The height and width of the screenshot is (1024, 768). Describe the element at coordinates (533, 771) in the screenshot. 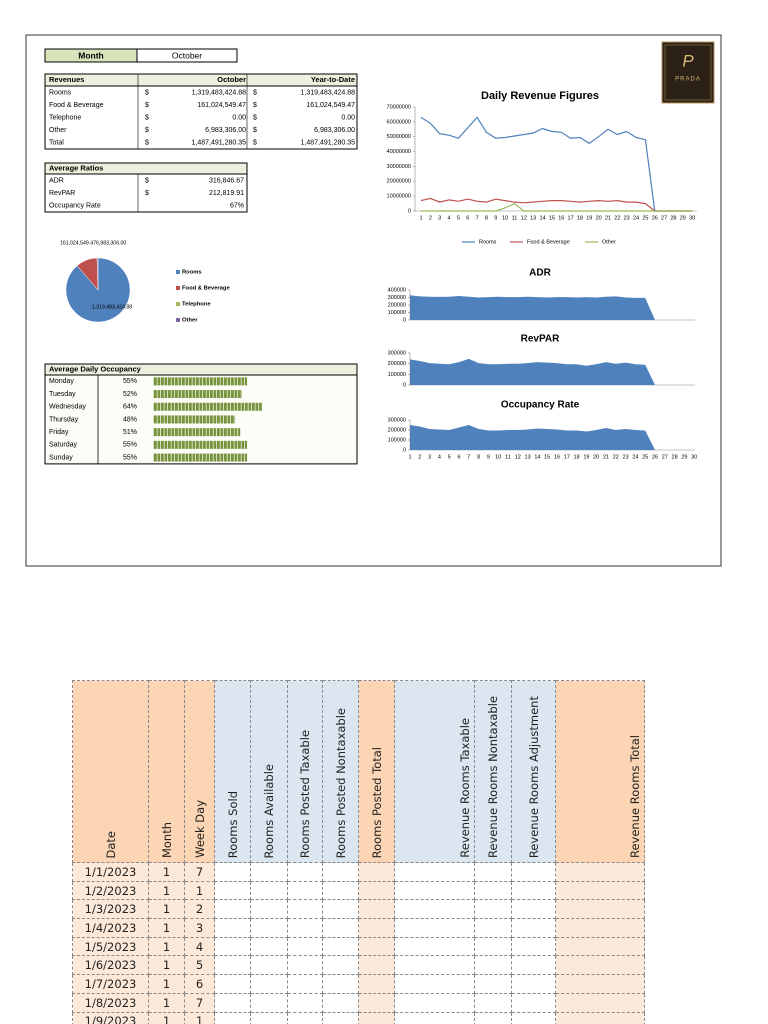

I see `column-header: Revenue Rooms Adjustment` at that location.